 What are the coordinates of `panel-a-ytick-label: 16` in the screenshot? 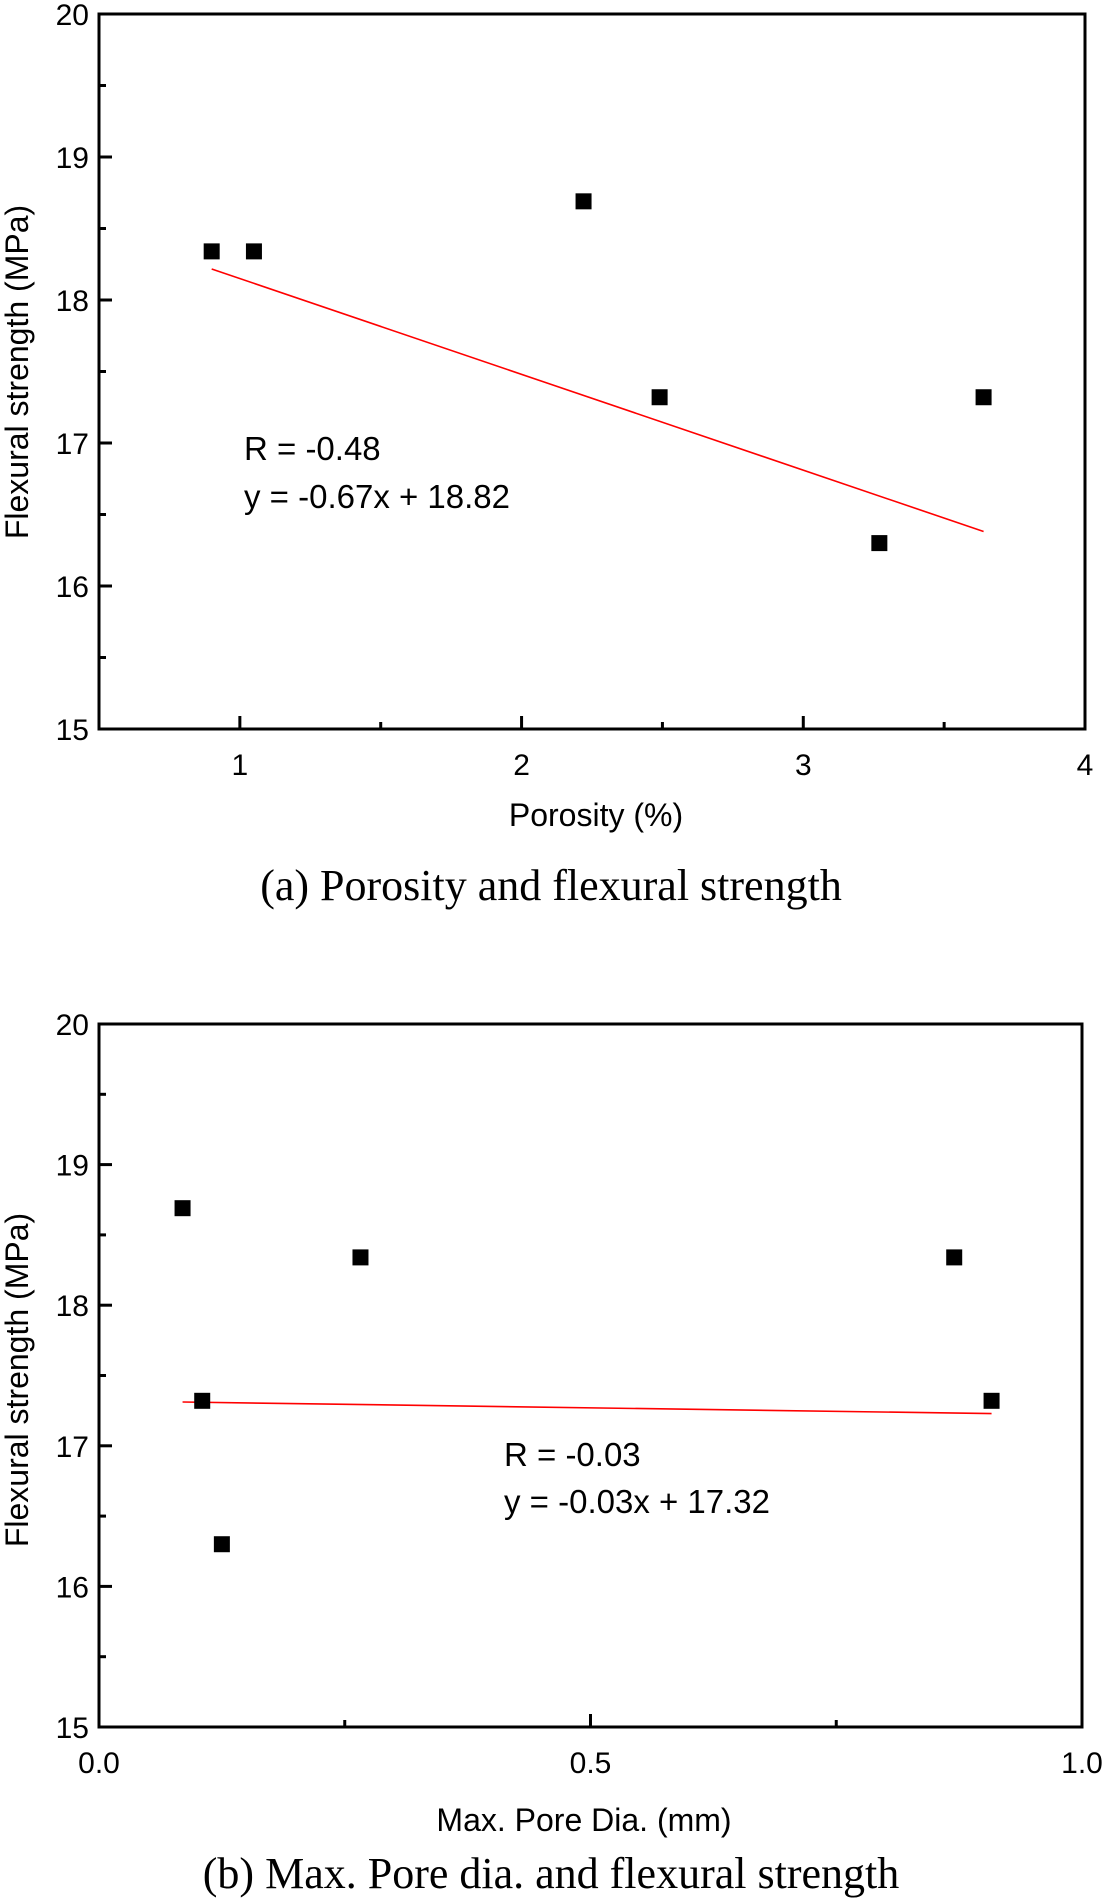 It's located at (72, 587).